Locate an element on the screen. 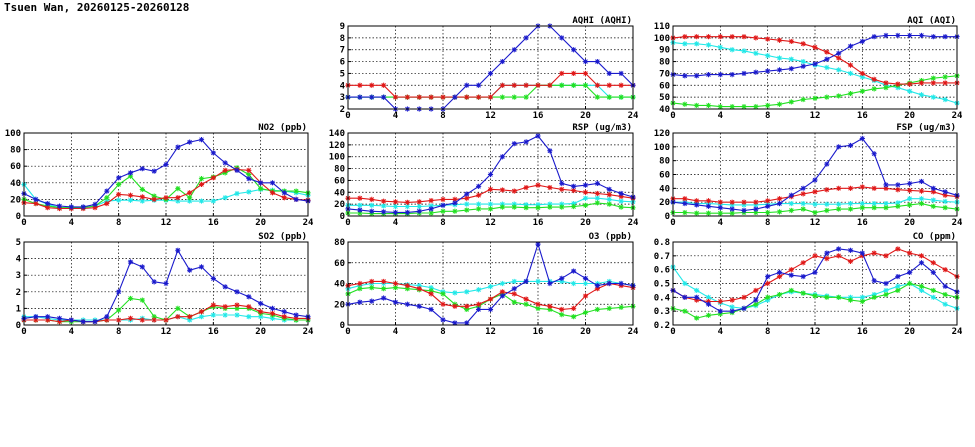 The height and width of the screenshot is (447, 975). y-tick-label: 7 is located at coordinates (342, 51).